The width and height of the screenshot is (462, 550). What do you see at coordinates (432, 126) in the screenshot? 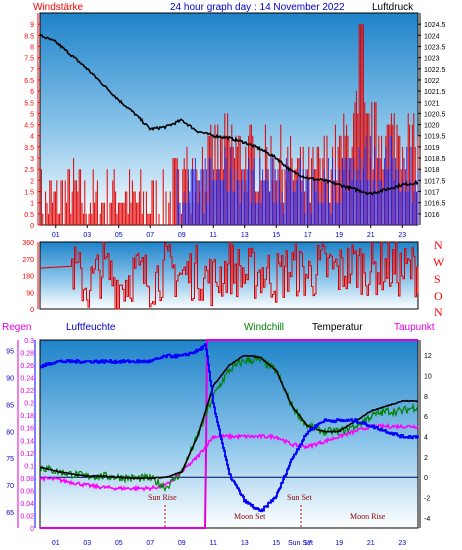
I see `y-tick-label: 1020` at bounding box center [432, 126].